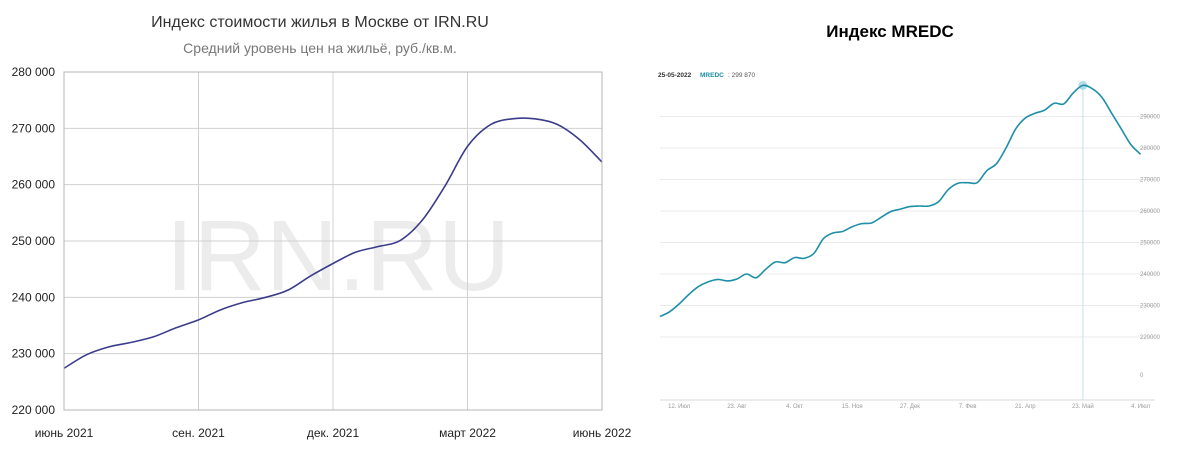 The image size is (1200, 451). Describe the element at coordinates (1083, 406) in the screenshot. I see `x-tick-label: 23. Май` at that location.